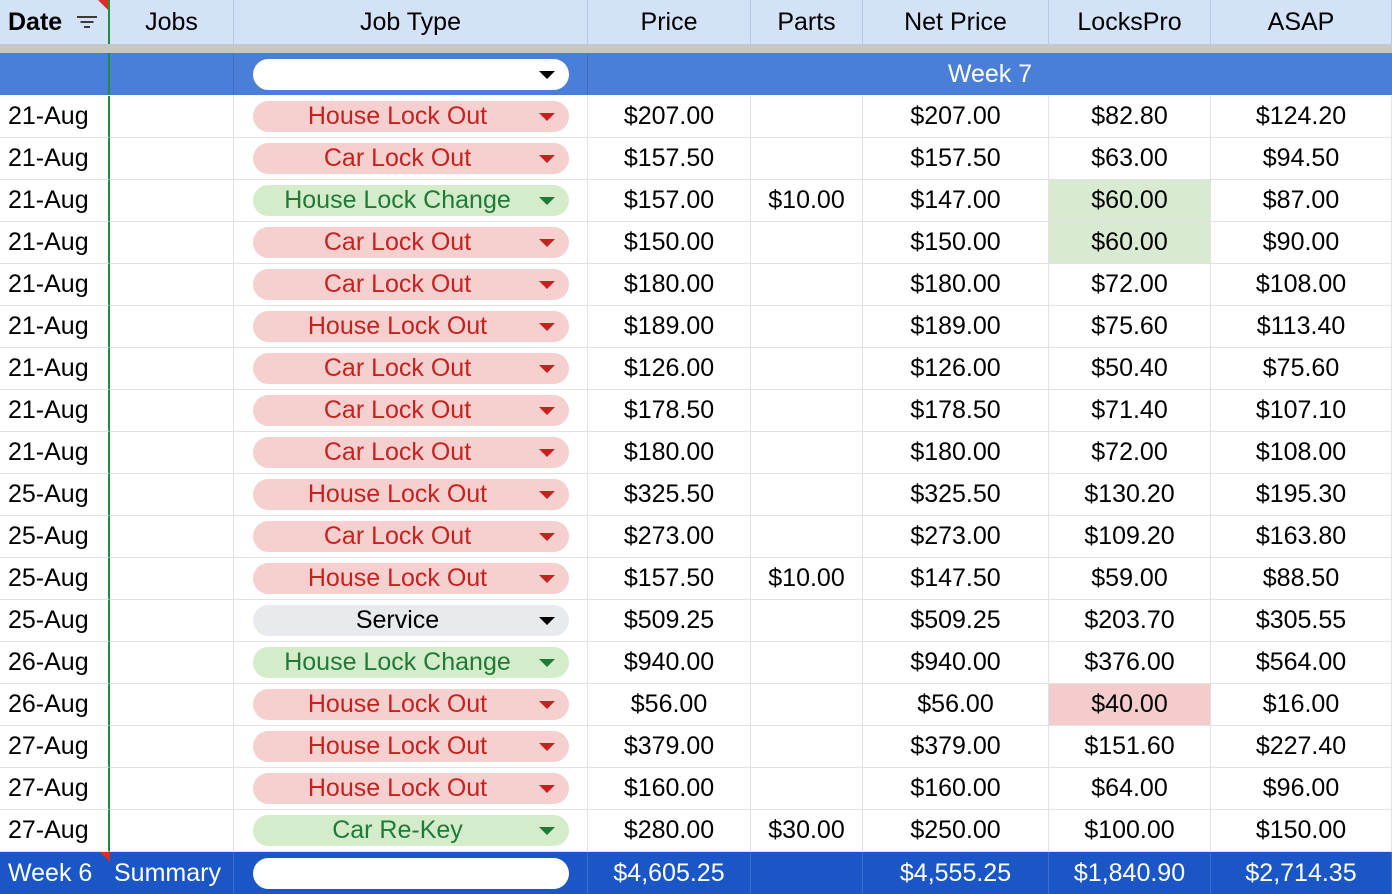 The image size is (1392, 894). Describe the element at coordinates (669, 873) in the screenshot. I see `summary-price-cell: $4,605.25` at that location.